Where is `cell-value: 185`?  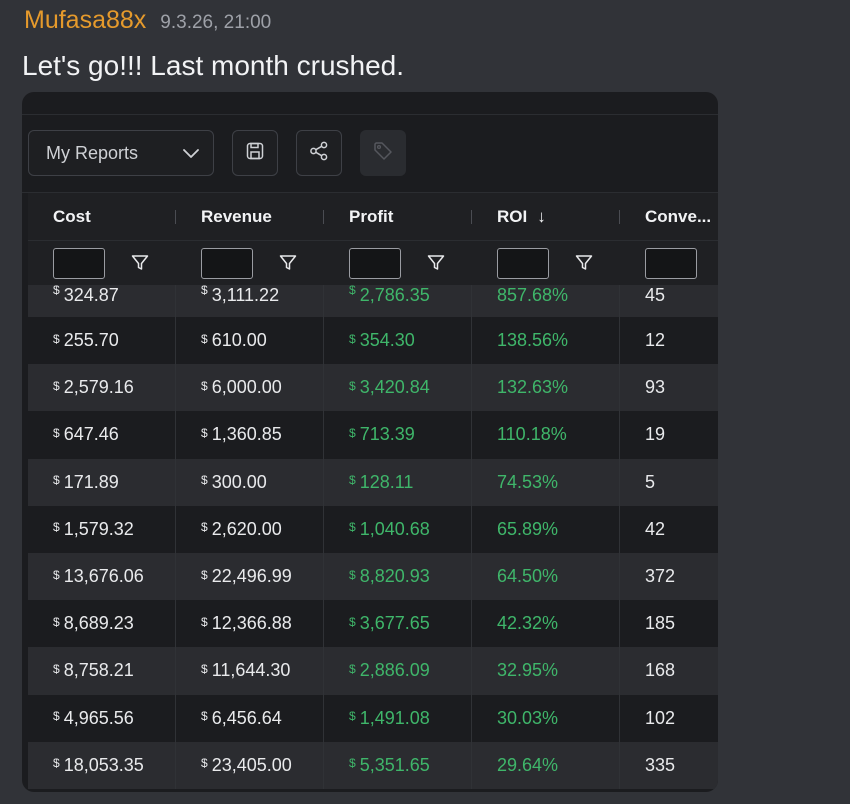
cell-value: 185 is located at coordinates (660, 623).